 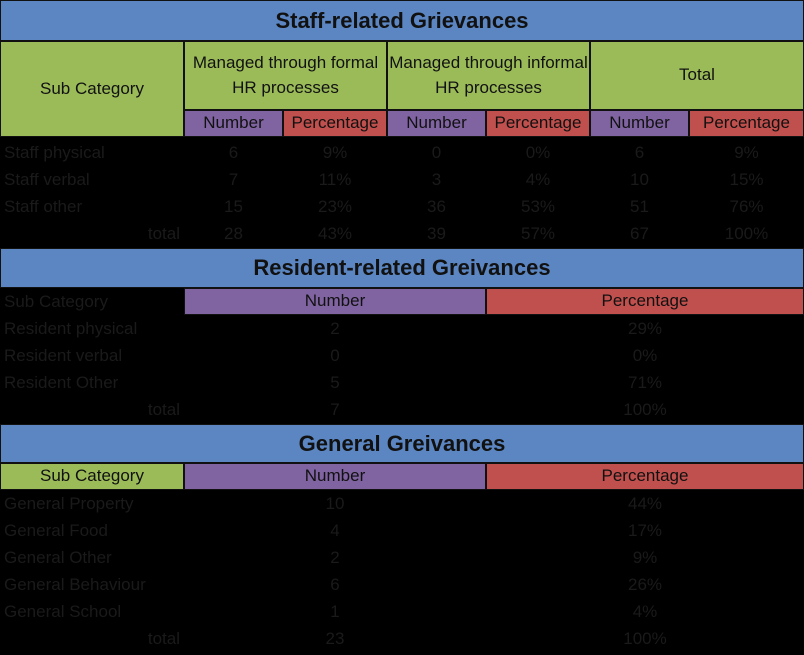 What do you see at coordinates (335, 233) in the screenshot?
I see `table-cell: 43%` at bounding box center [335, 233].